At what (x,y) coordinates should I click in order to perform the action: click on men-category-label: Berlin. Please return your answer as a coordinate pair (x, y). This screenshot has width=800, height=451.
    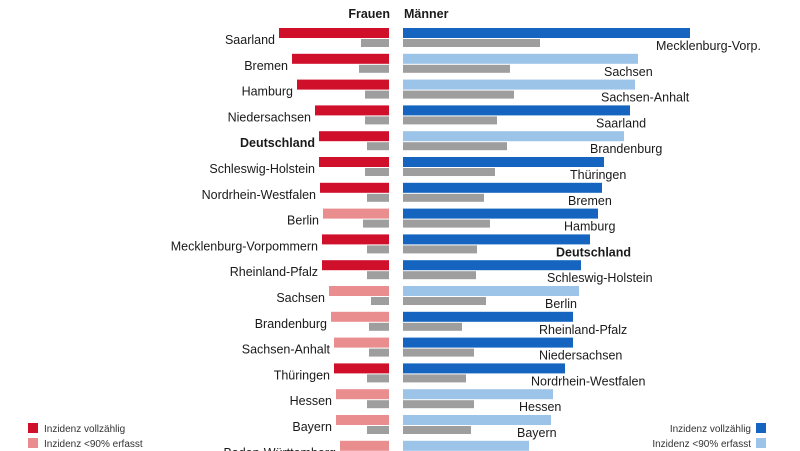
    Looking at the image, I should click on (561, 304).